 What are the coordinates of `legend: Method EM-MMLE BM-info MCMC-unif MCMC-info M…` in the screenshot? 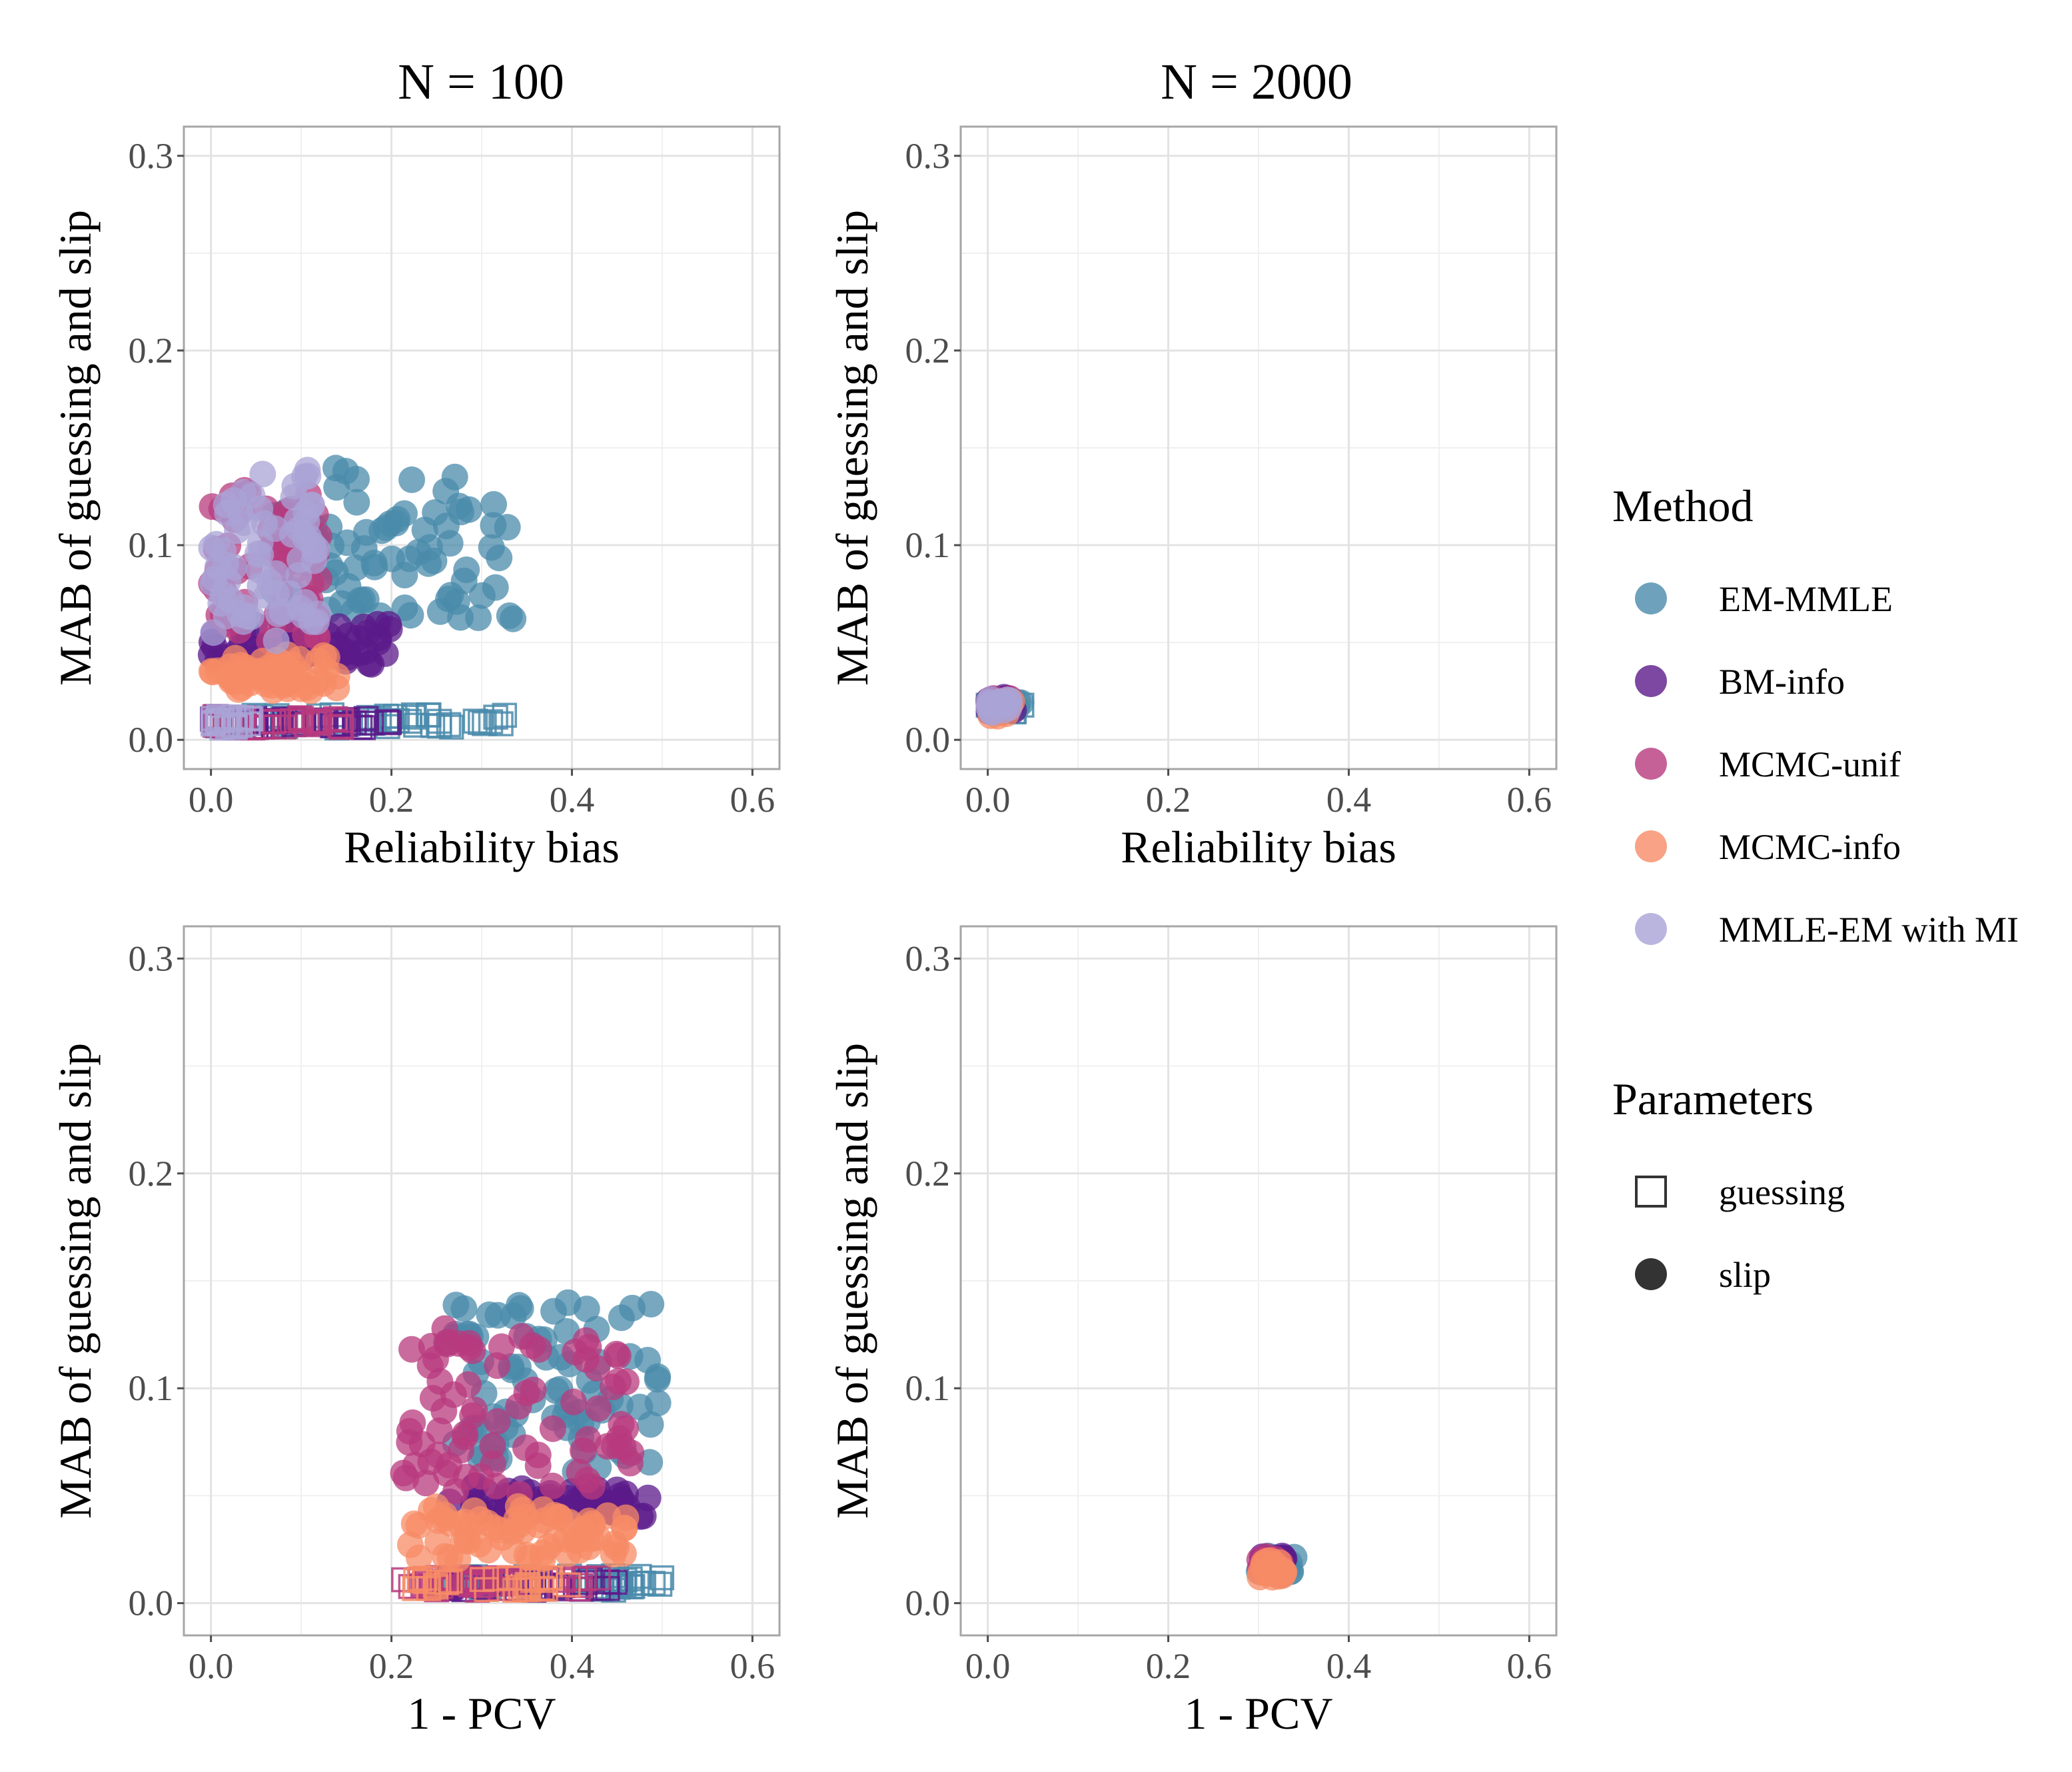 It's located at (1815, 888).